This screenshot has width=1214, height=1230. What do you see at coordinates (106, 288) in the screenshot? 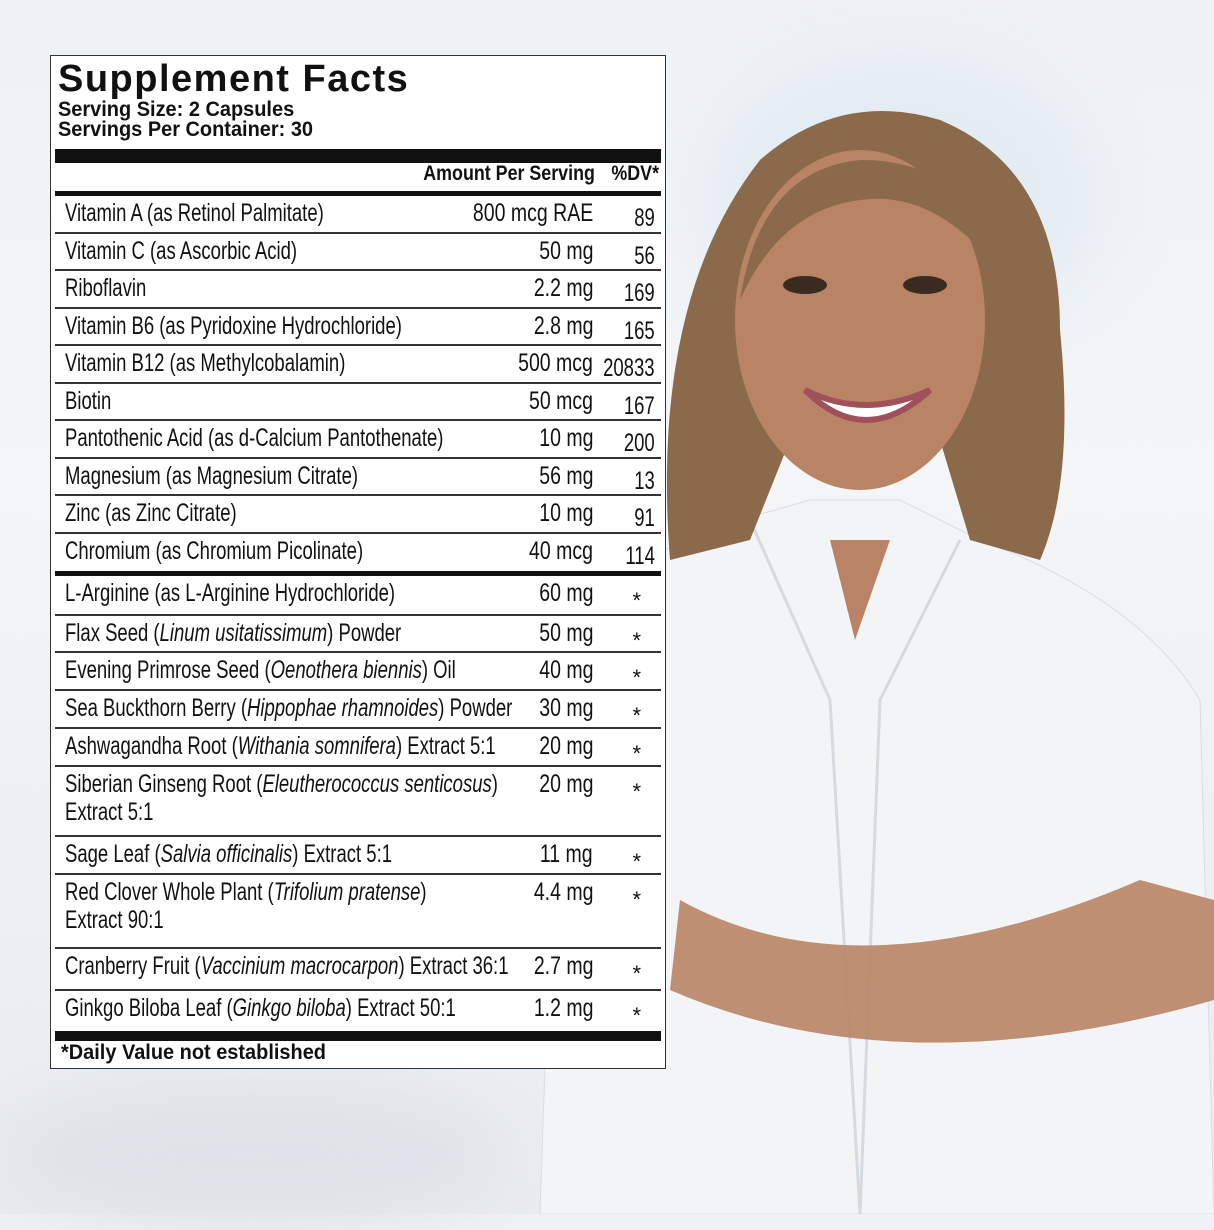
I see `nutrient-name: Riboflavin` at bounding box center [106, 288].